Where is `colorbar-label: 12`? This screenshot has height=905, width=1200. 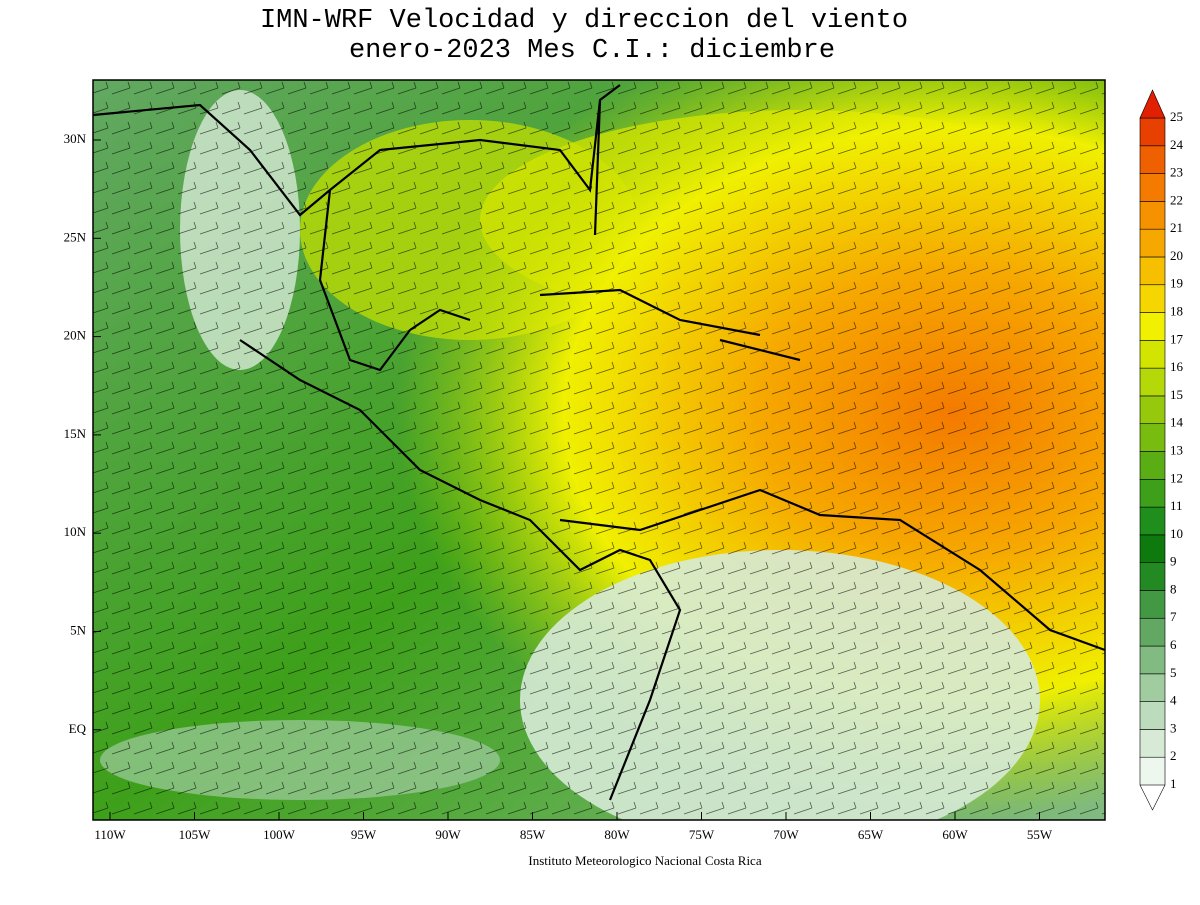 colorbar-label: 12 is located at coordinates (1176, 477).